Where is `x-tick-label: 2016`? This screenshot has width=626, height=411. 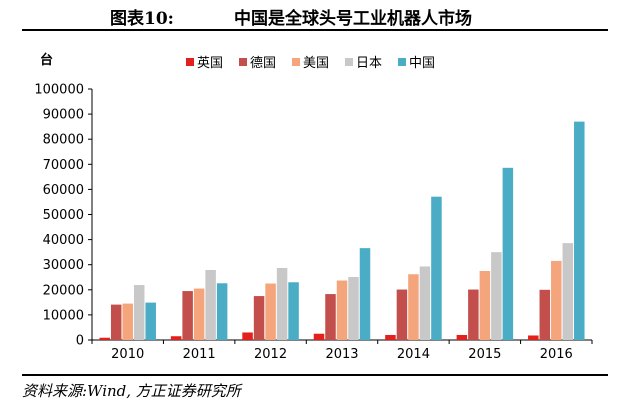 x-tick-label: 2016 is located at coordinates (556, 354).